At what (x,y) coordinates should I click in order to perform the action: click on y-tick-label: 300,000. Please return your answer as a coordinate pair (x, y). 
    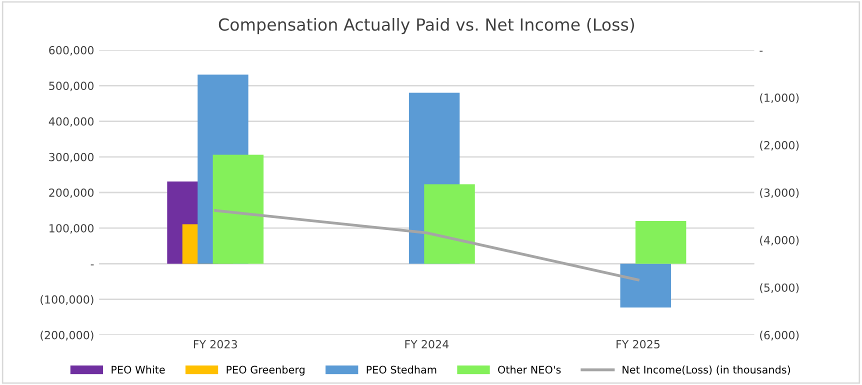
    Looking at the image, I should click on (71, 157).